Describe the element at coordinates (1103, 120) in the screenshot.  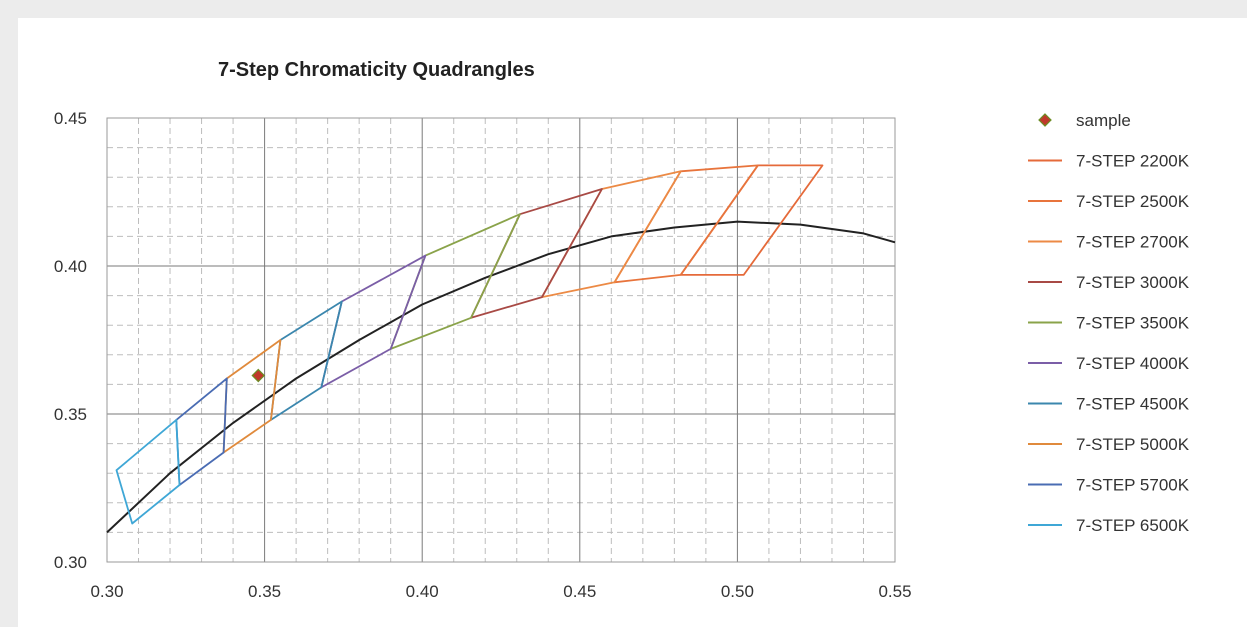
I see `legend-label: sample` at that location.